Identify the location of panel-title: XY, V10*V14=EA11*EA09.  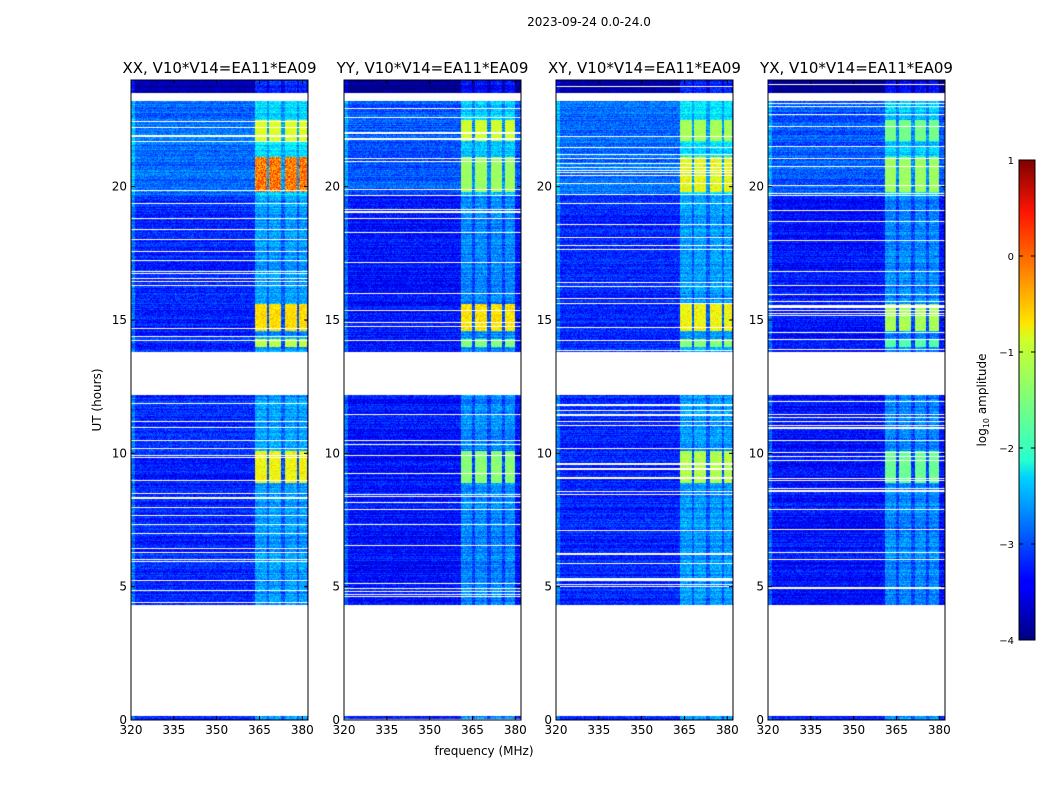
(644, 68).